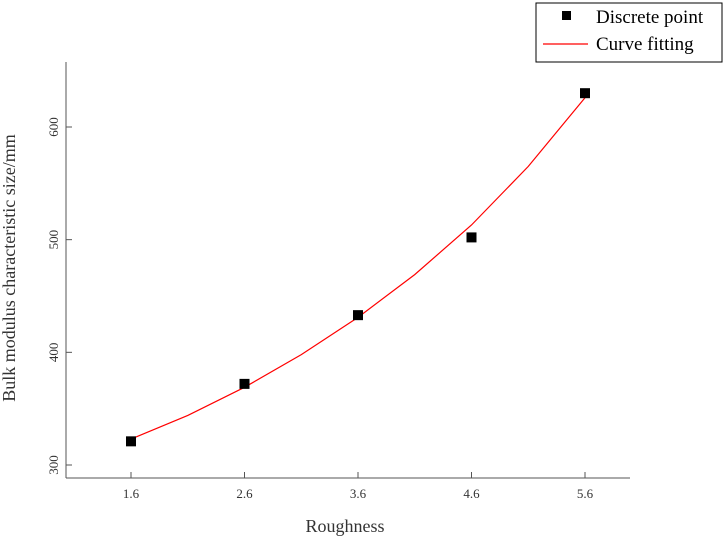 The width and height of the screenshot is (726, 539). I want to click on y-tick-label: 300, so click(53, 465).